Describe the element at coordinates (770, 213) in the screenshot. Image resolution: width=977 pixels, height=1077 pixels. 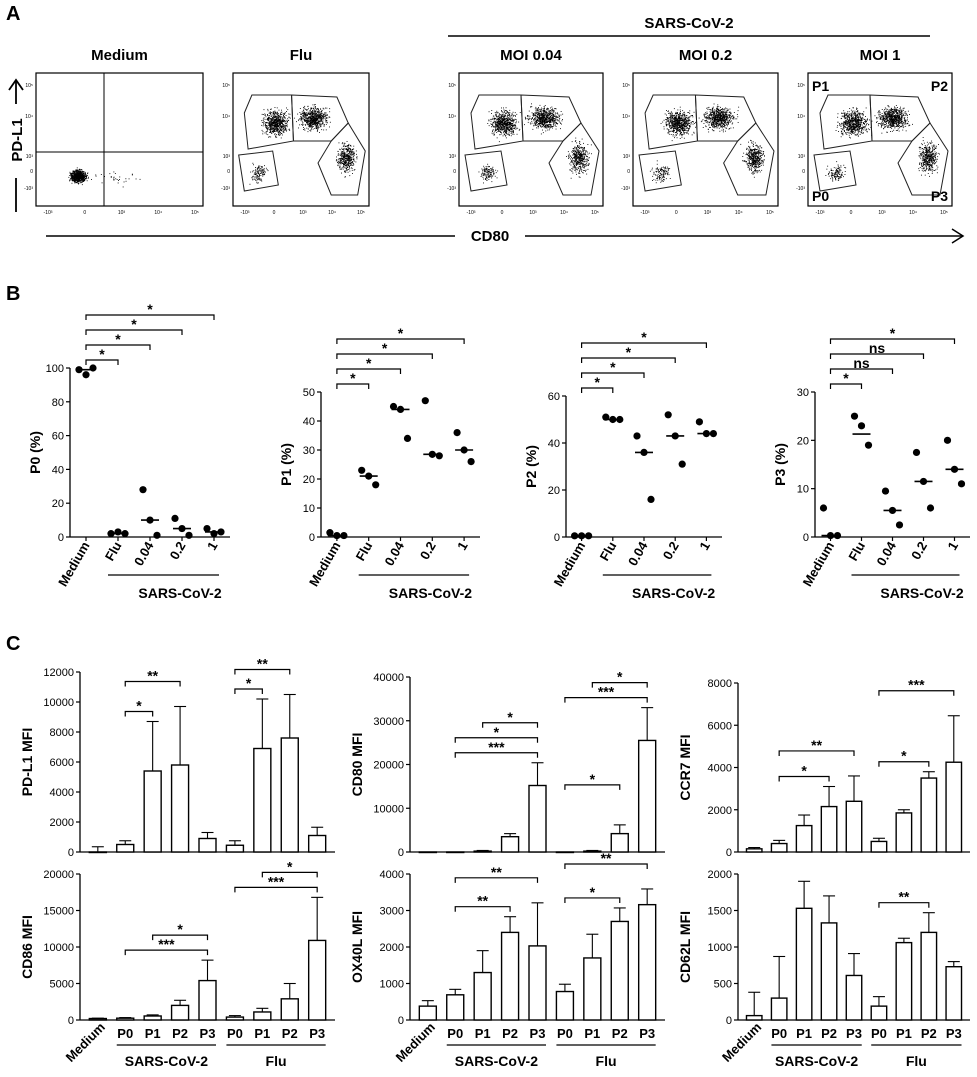
I see `flow-tick-label: 10⁵` at that location.